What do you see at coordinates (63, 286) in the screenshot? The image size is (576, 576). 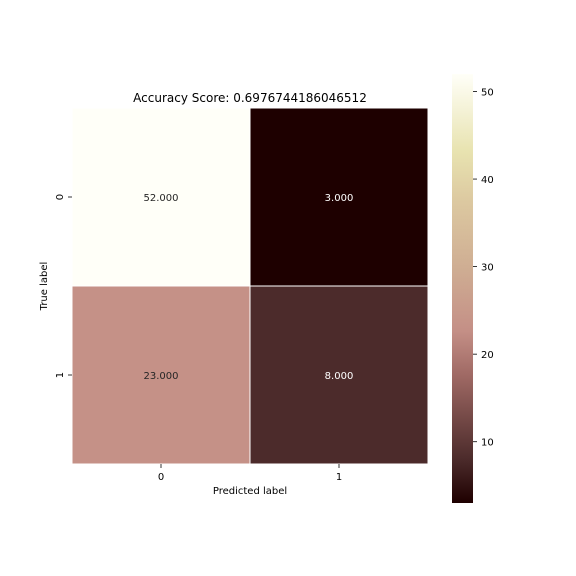 I see `y-axis-ticks: 01` at bounding box center [63, 286].